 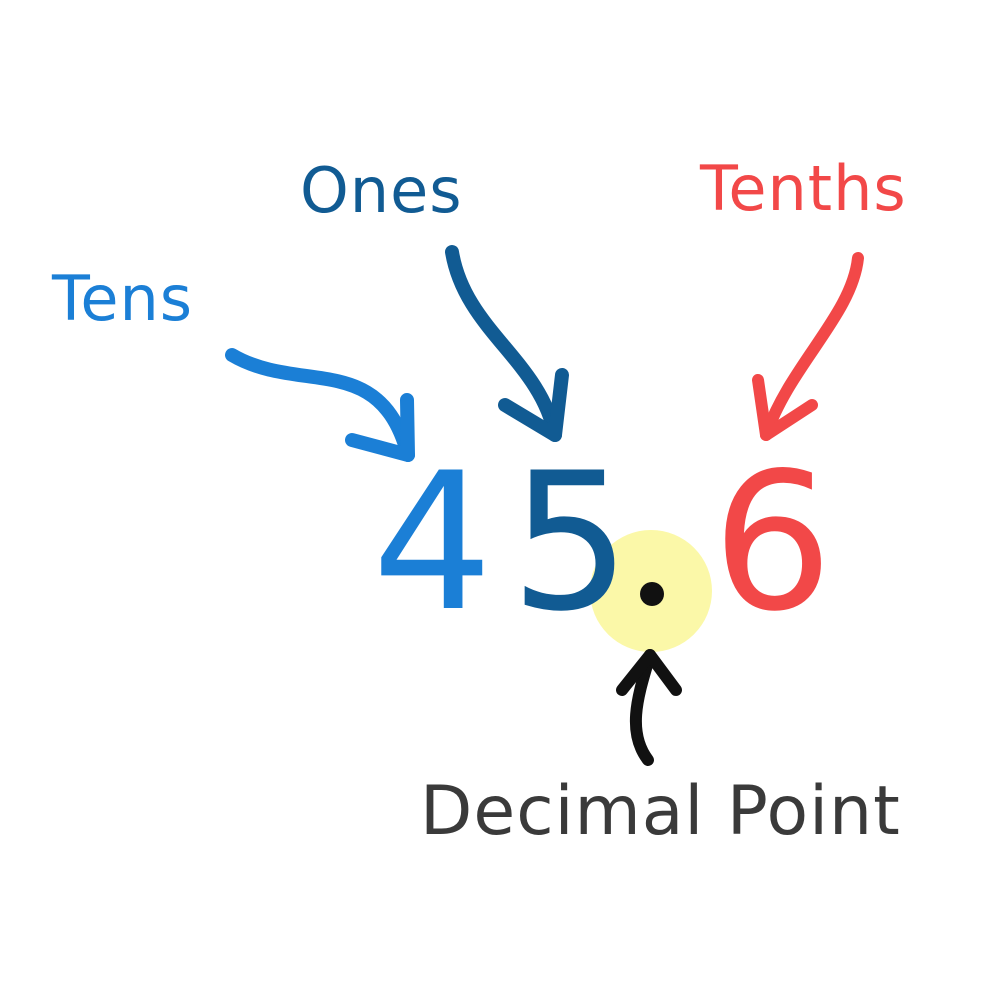 What do you see at coordinates (507, 343) in the screenshot?
I see `ones-arrow-icon` at bounding box center [507, 343].